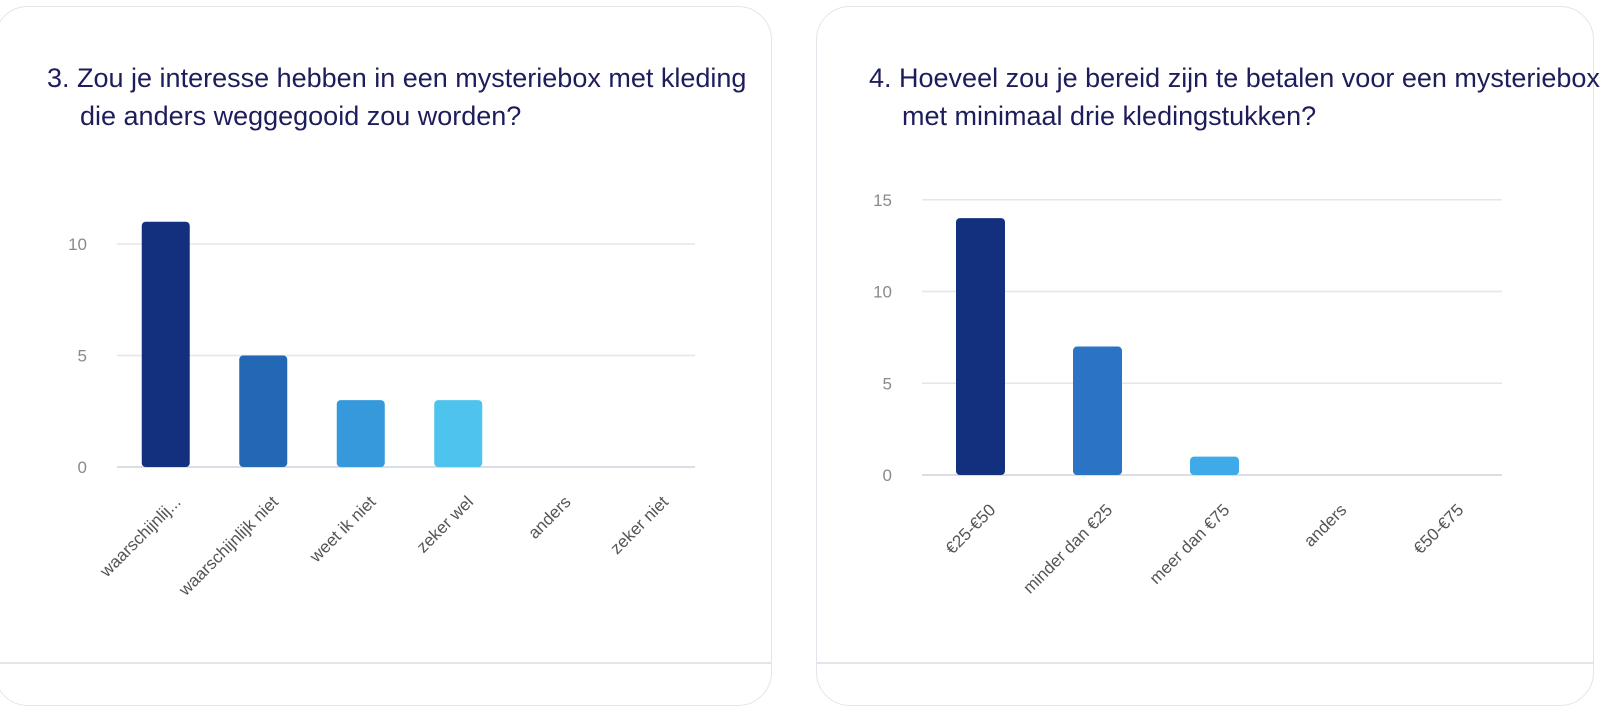  Describe the element at coordinates (1067, 548) in the screenshot. I see `x-tick-label: minder dan €25` at that location.